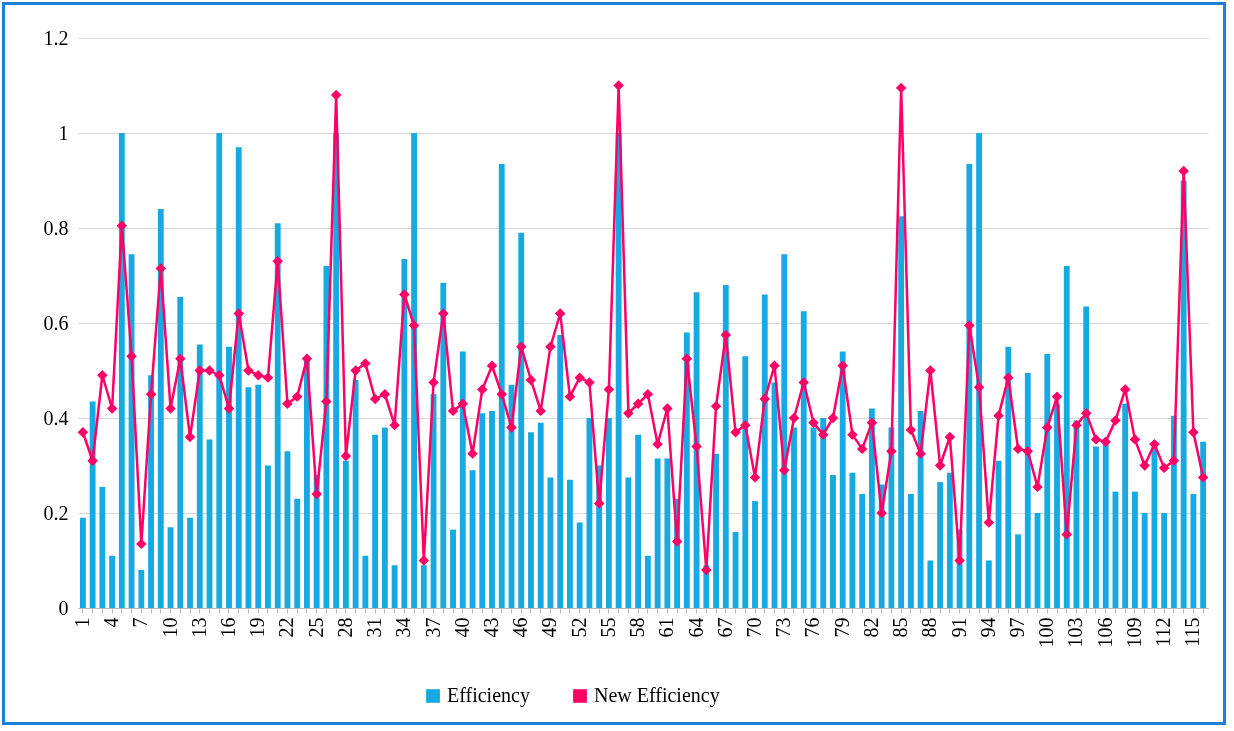  Describe the element at coordinates (56, 322) in the screenshot. I see `y-tick-label: 0.6` at that location.